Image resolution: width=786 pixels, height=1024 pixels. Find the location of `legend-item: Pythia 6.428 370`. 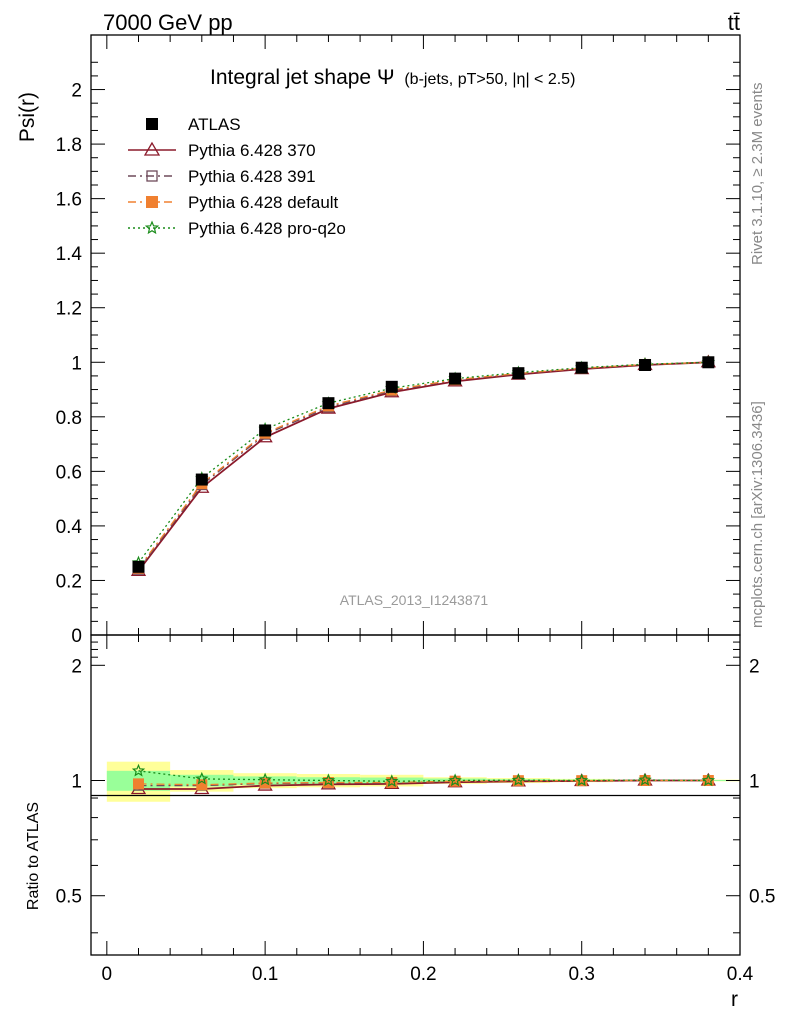

legend-item: Pythia 6.428 370 is located at coordinates (222, 150).